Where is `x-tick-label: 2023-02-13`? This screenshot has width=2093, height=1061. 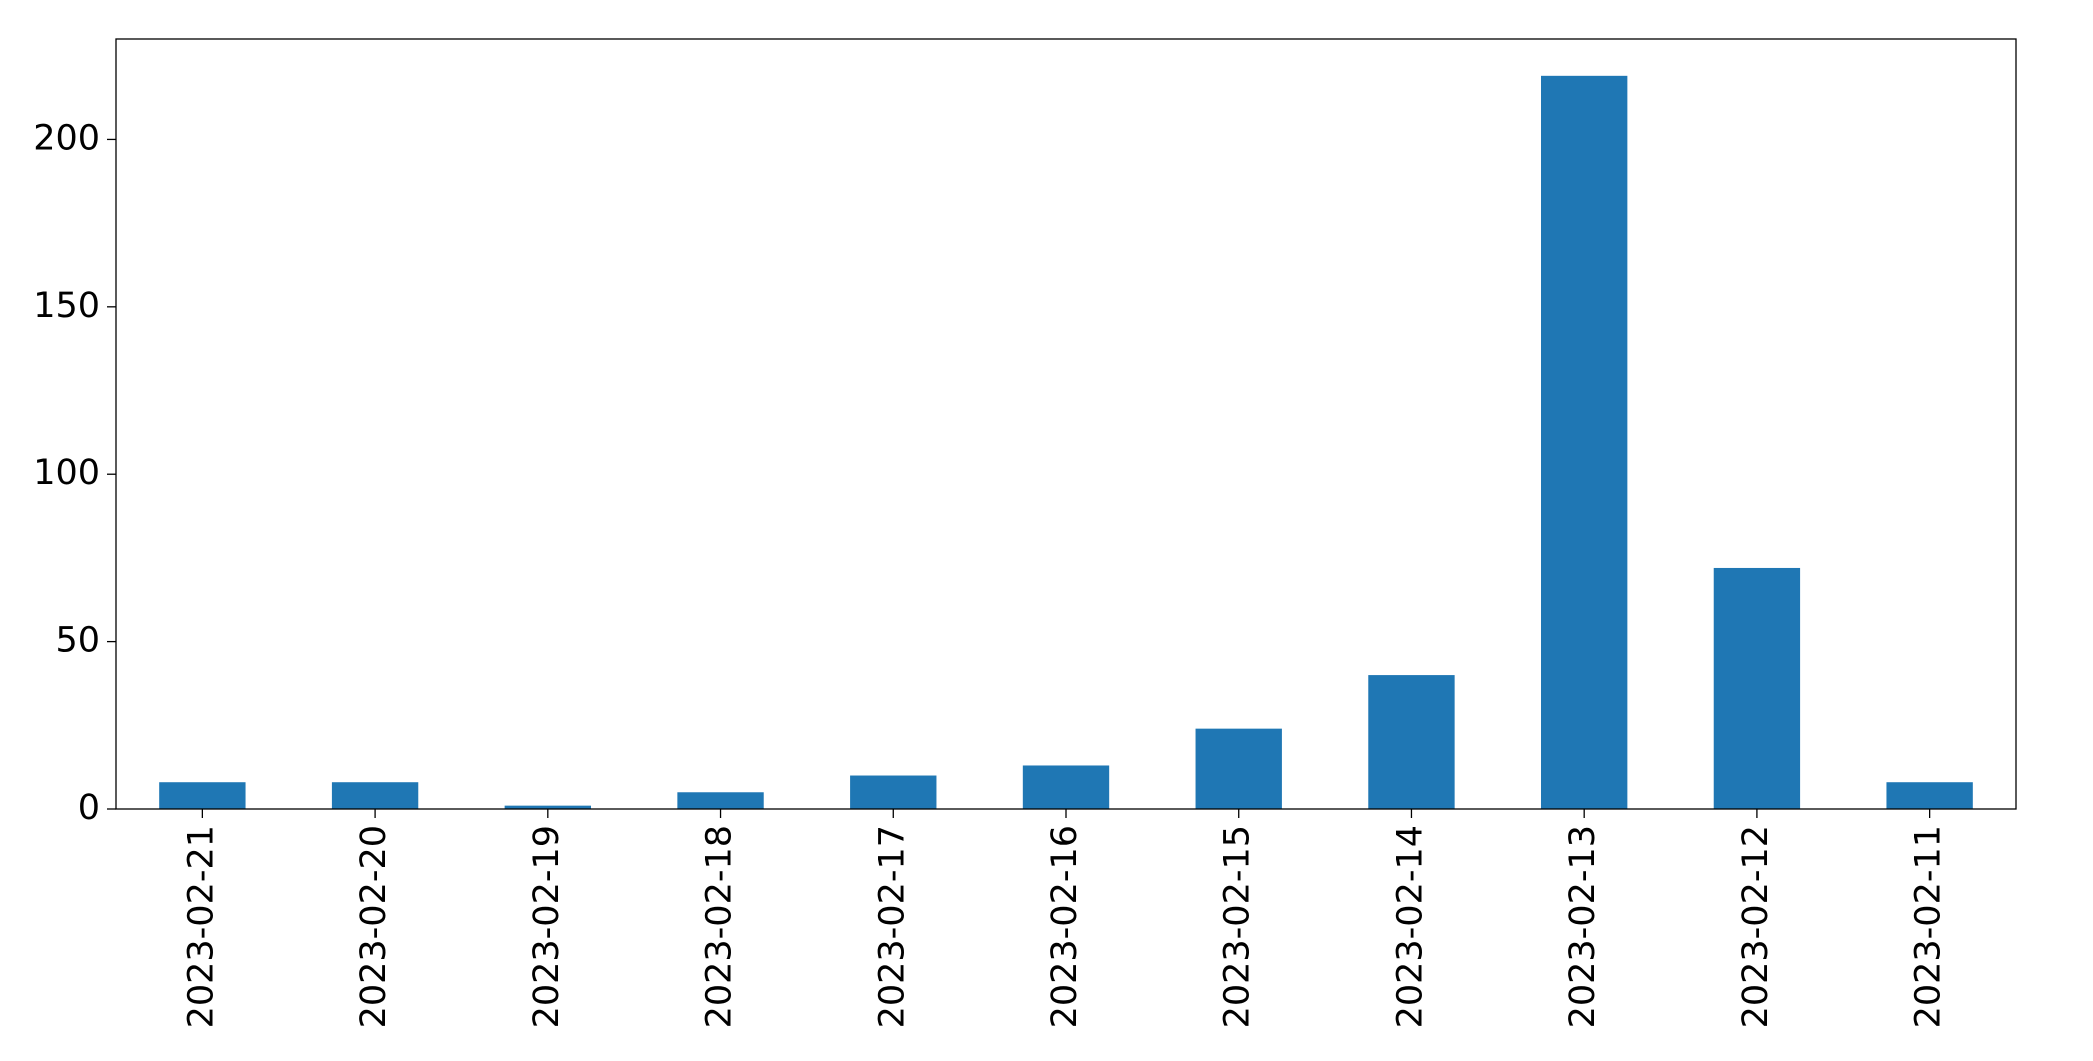 x-tick-label: 2023-02-13 is located at coordinates (1583, 926).